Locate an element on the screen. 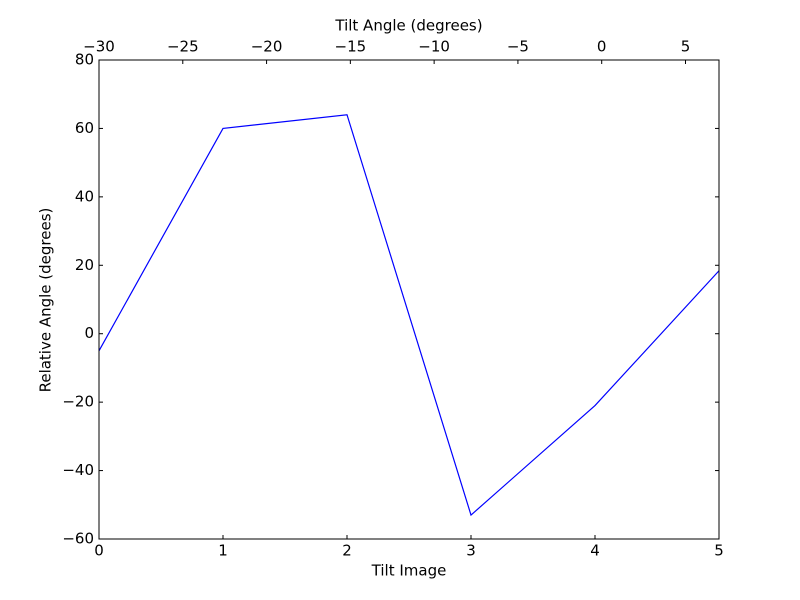 Image resolution: width=800 pixels, height=600 pixels. x-tick-label: 3 is located at coordinates (471, 551).